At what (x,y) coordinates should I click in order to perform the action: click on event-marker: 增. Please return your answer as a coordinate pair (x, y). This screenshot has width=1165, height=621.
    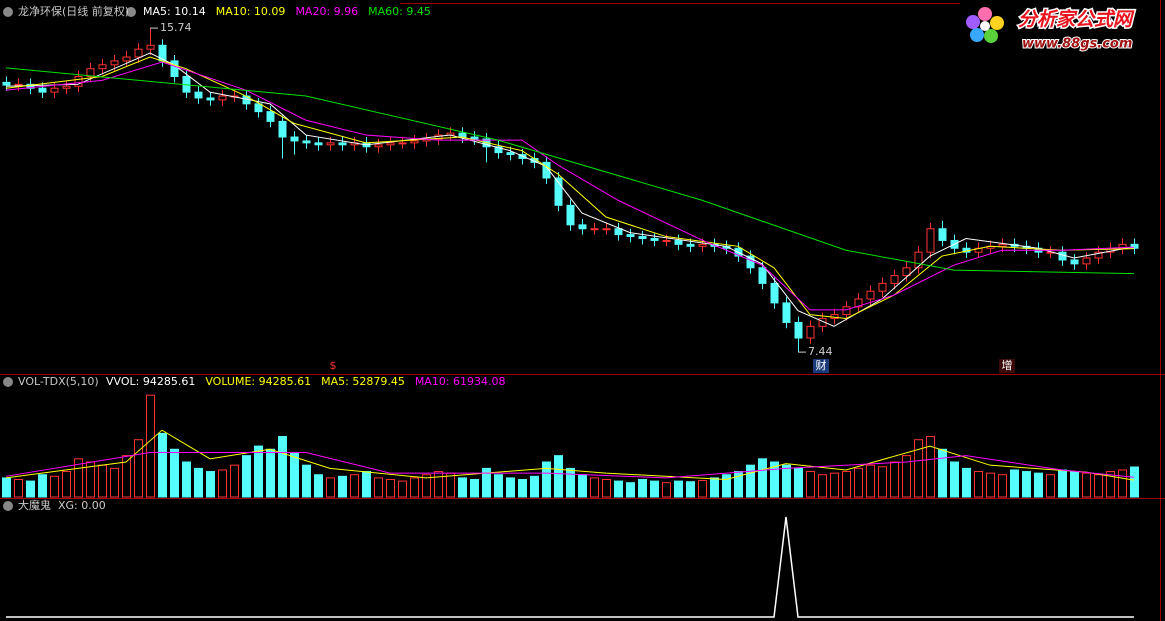
    Looking at the image, I should click on (1007, 365).